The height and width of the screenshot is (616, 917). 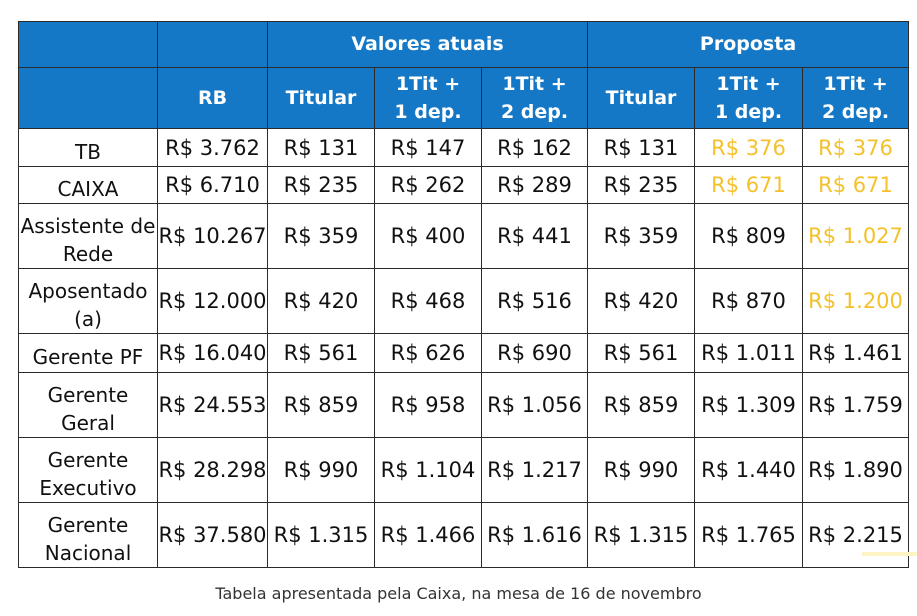 I want to click on cell-rb: R$ 16.040, so click(x=212, y=353).